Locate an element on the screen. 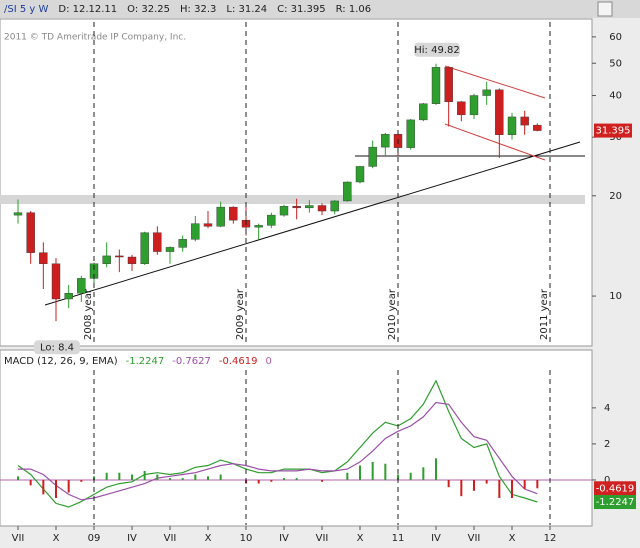  header-field: L: 31.24 is located at coordinates (246, 9).